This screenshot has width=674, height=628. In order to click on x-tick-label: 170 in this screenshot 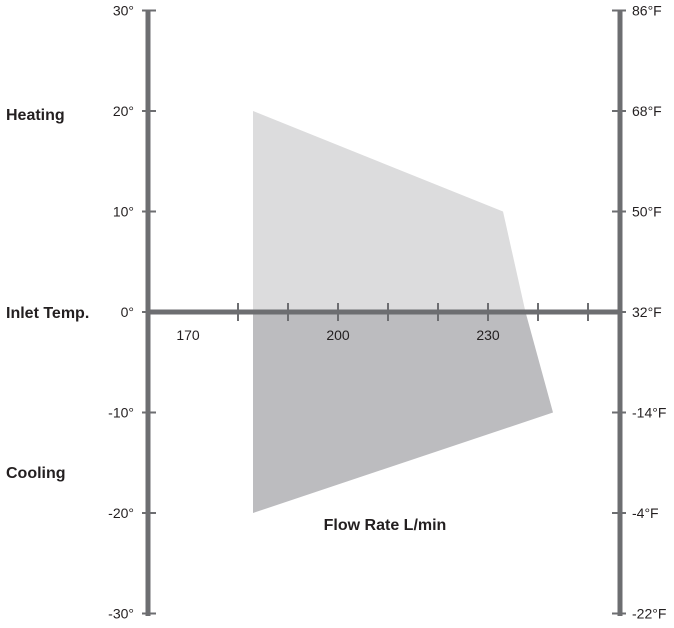, I will do `click(188, 335)`.